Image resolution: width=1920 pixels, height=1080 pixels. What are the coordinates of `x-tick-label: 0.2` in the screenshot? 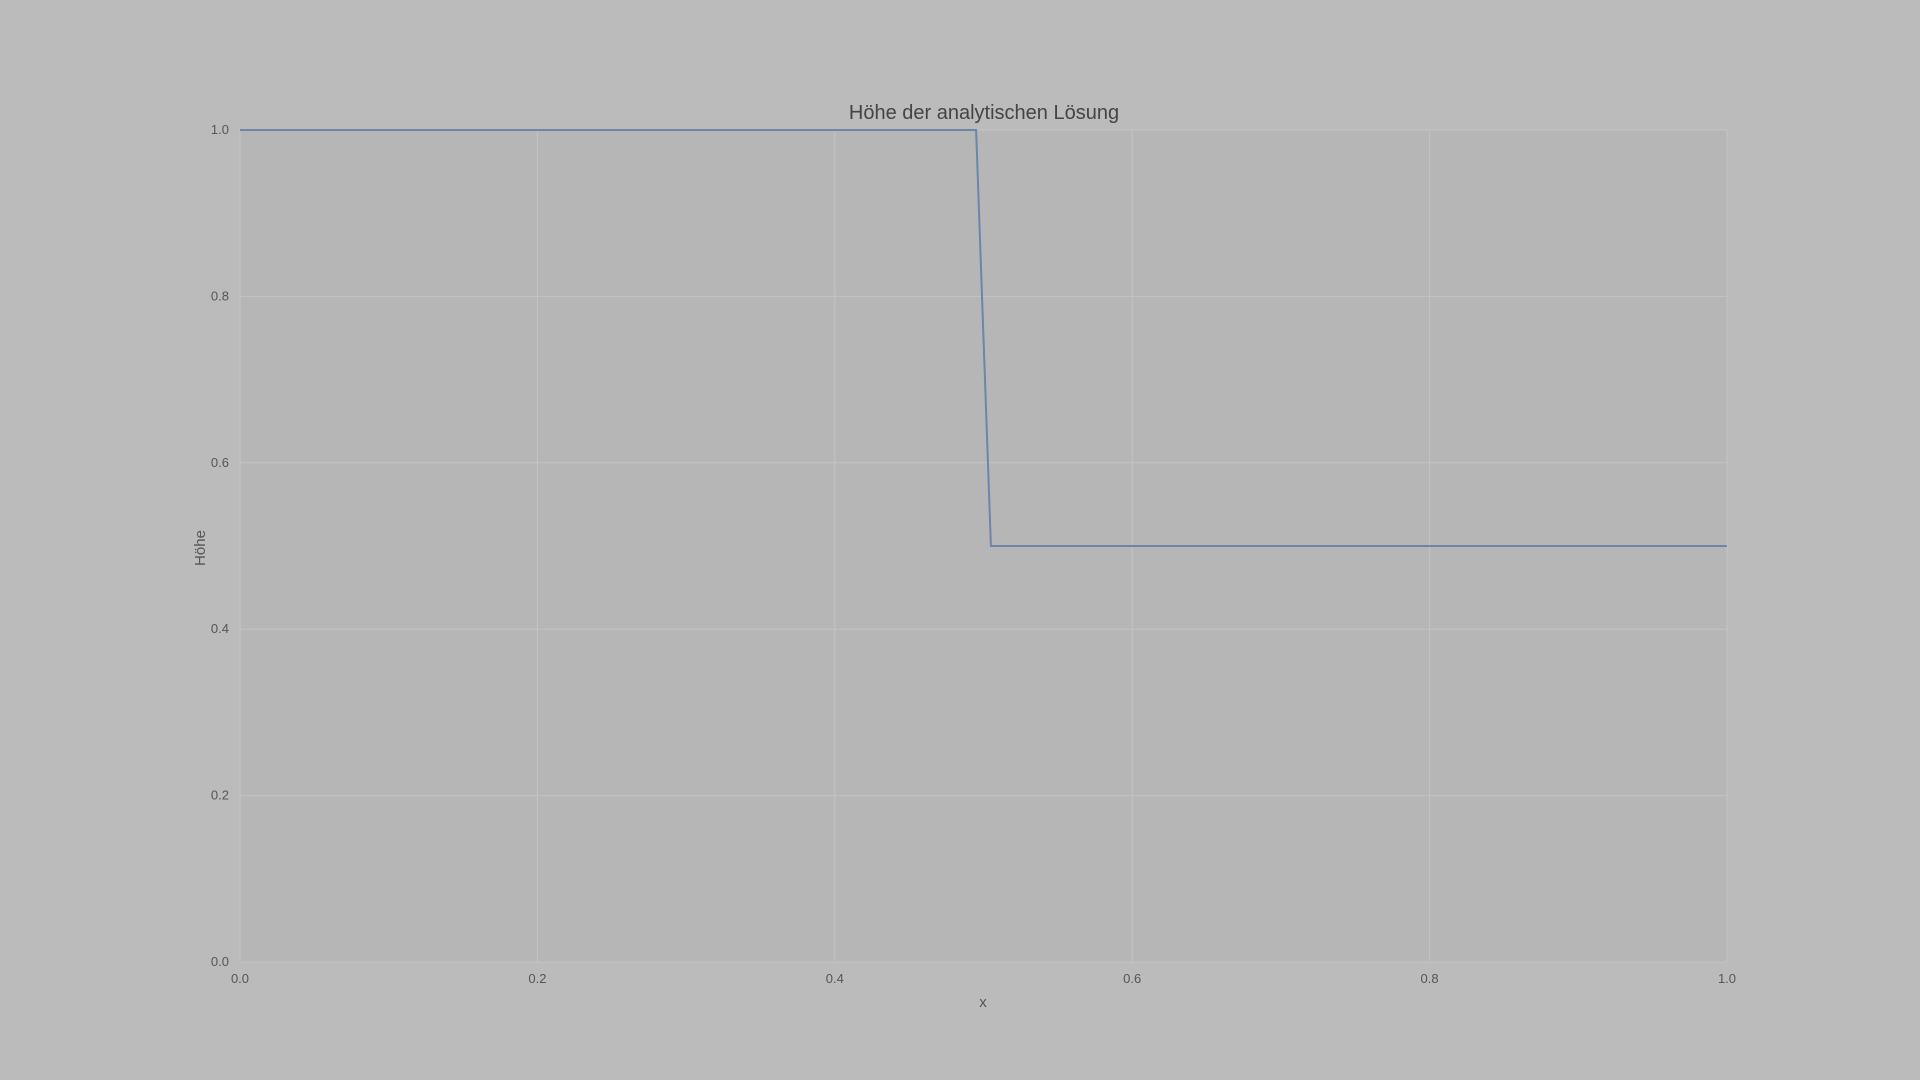 It's located at (537, 978).